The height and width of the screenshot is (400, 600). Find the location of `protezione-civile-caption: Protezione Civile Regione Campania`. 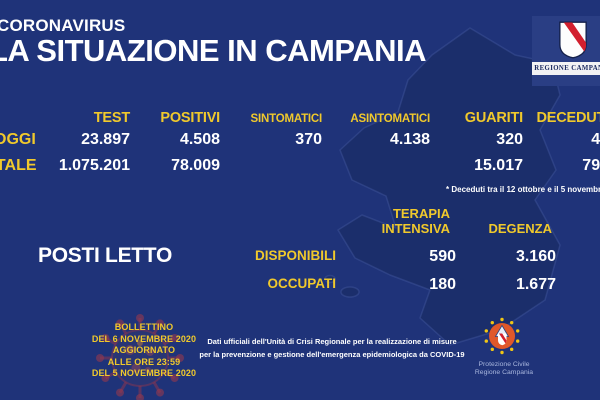

protezione-civile-caption: Protezione Civile Regione Campania is located at coordinates (504, 369).